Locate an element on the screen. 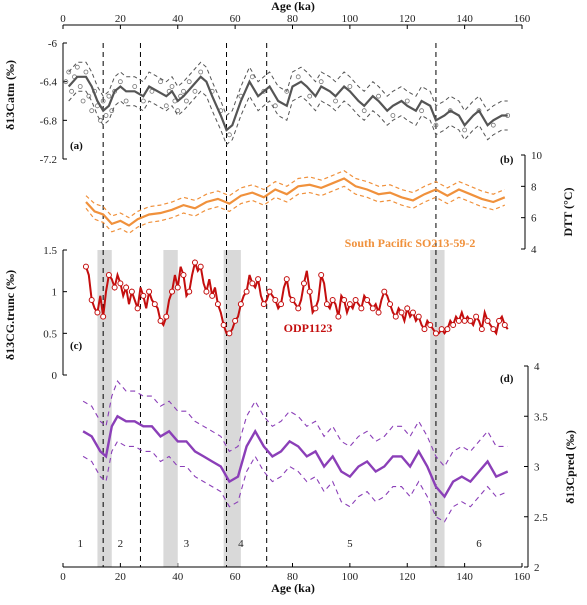 Image resolution: width=587 pixels, height=605 pixels. panel-a-series-upper is located at coordinates (288, 89).